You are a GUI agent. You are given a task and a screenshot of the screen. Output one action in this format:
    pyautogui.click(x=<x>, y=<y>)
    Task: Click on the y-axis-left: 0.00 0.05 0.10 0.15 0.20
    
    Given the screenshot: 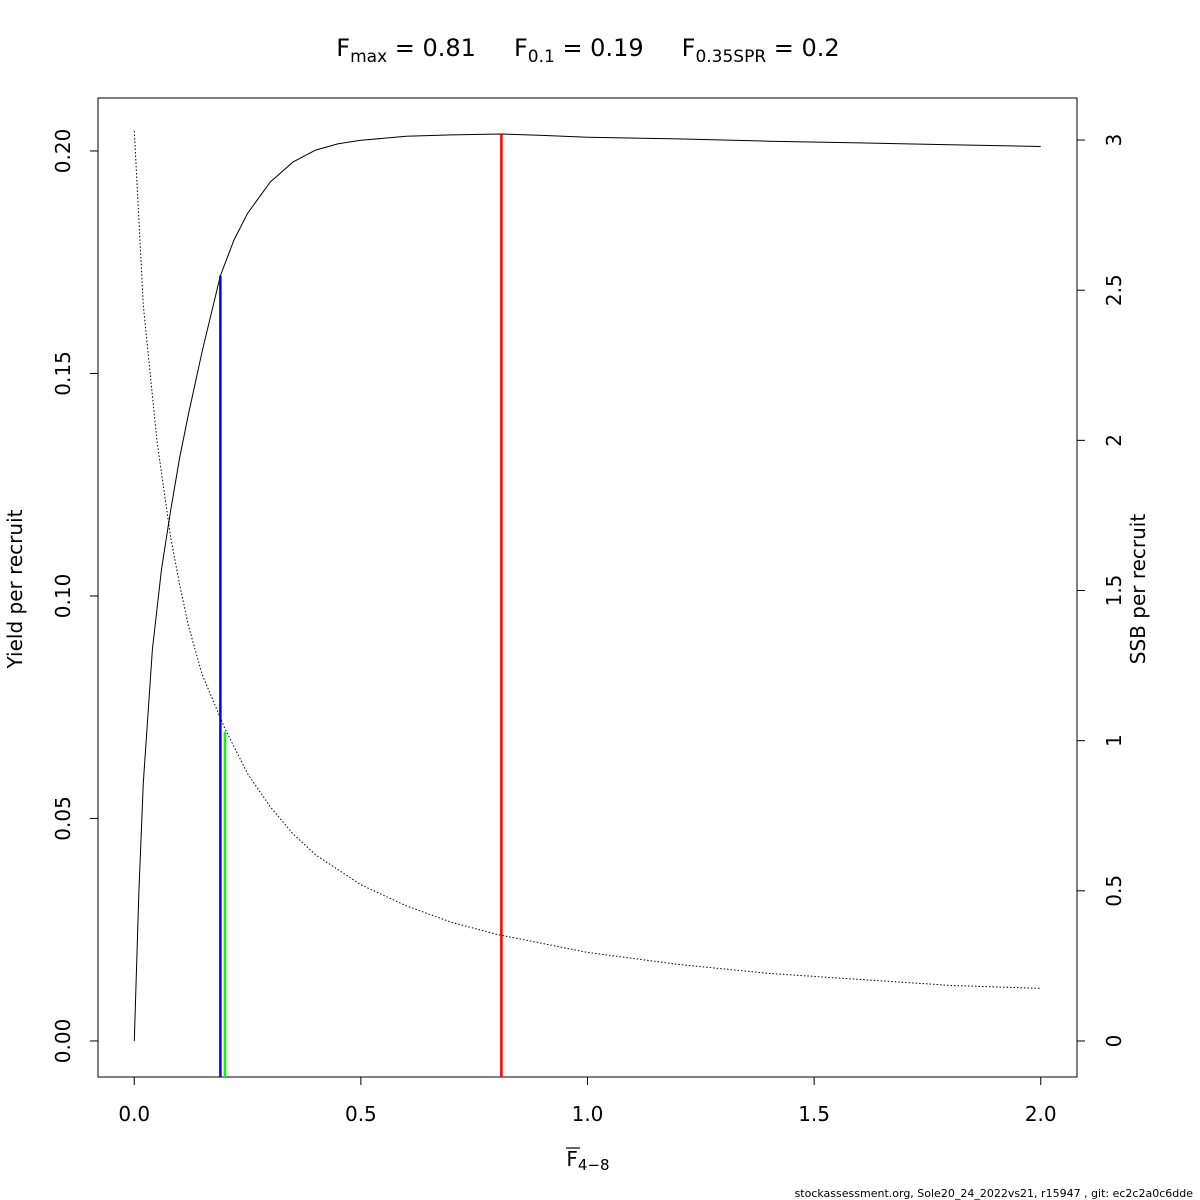 What is the action you would take?
    pyautogui.click(x=74, y=596)
    